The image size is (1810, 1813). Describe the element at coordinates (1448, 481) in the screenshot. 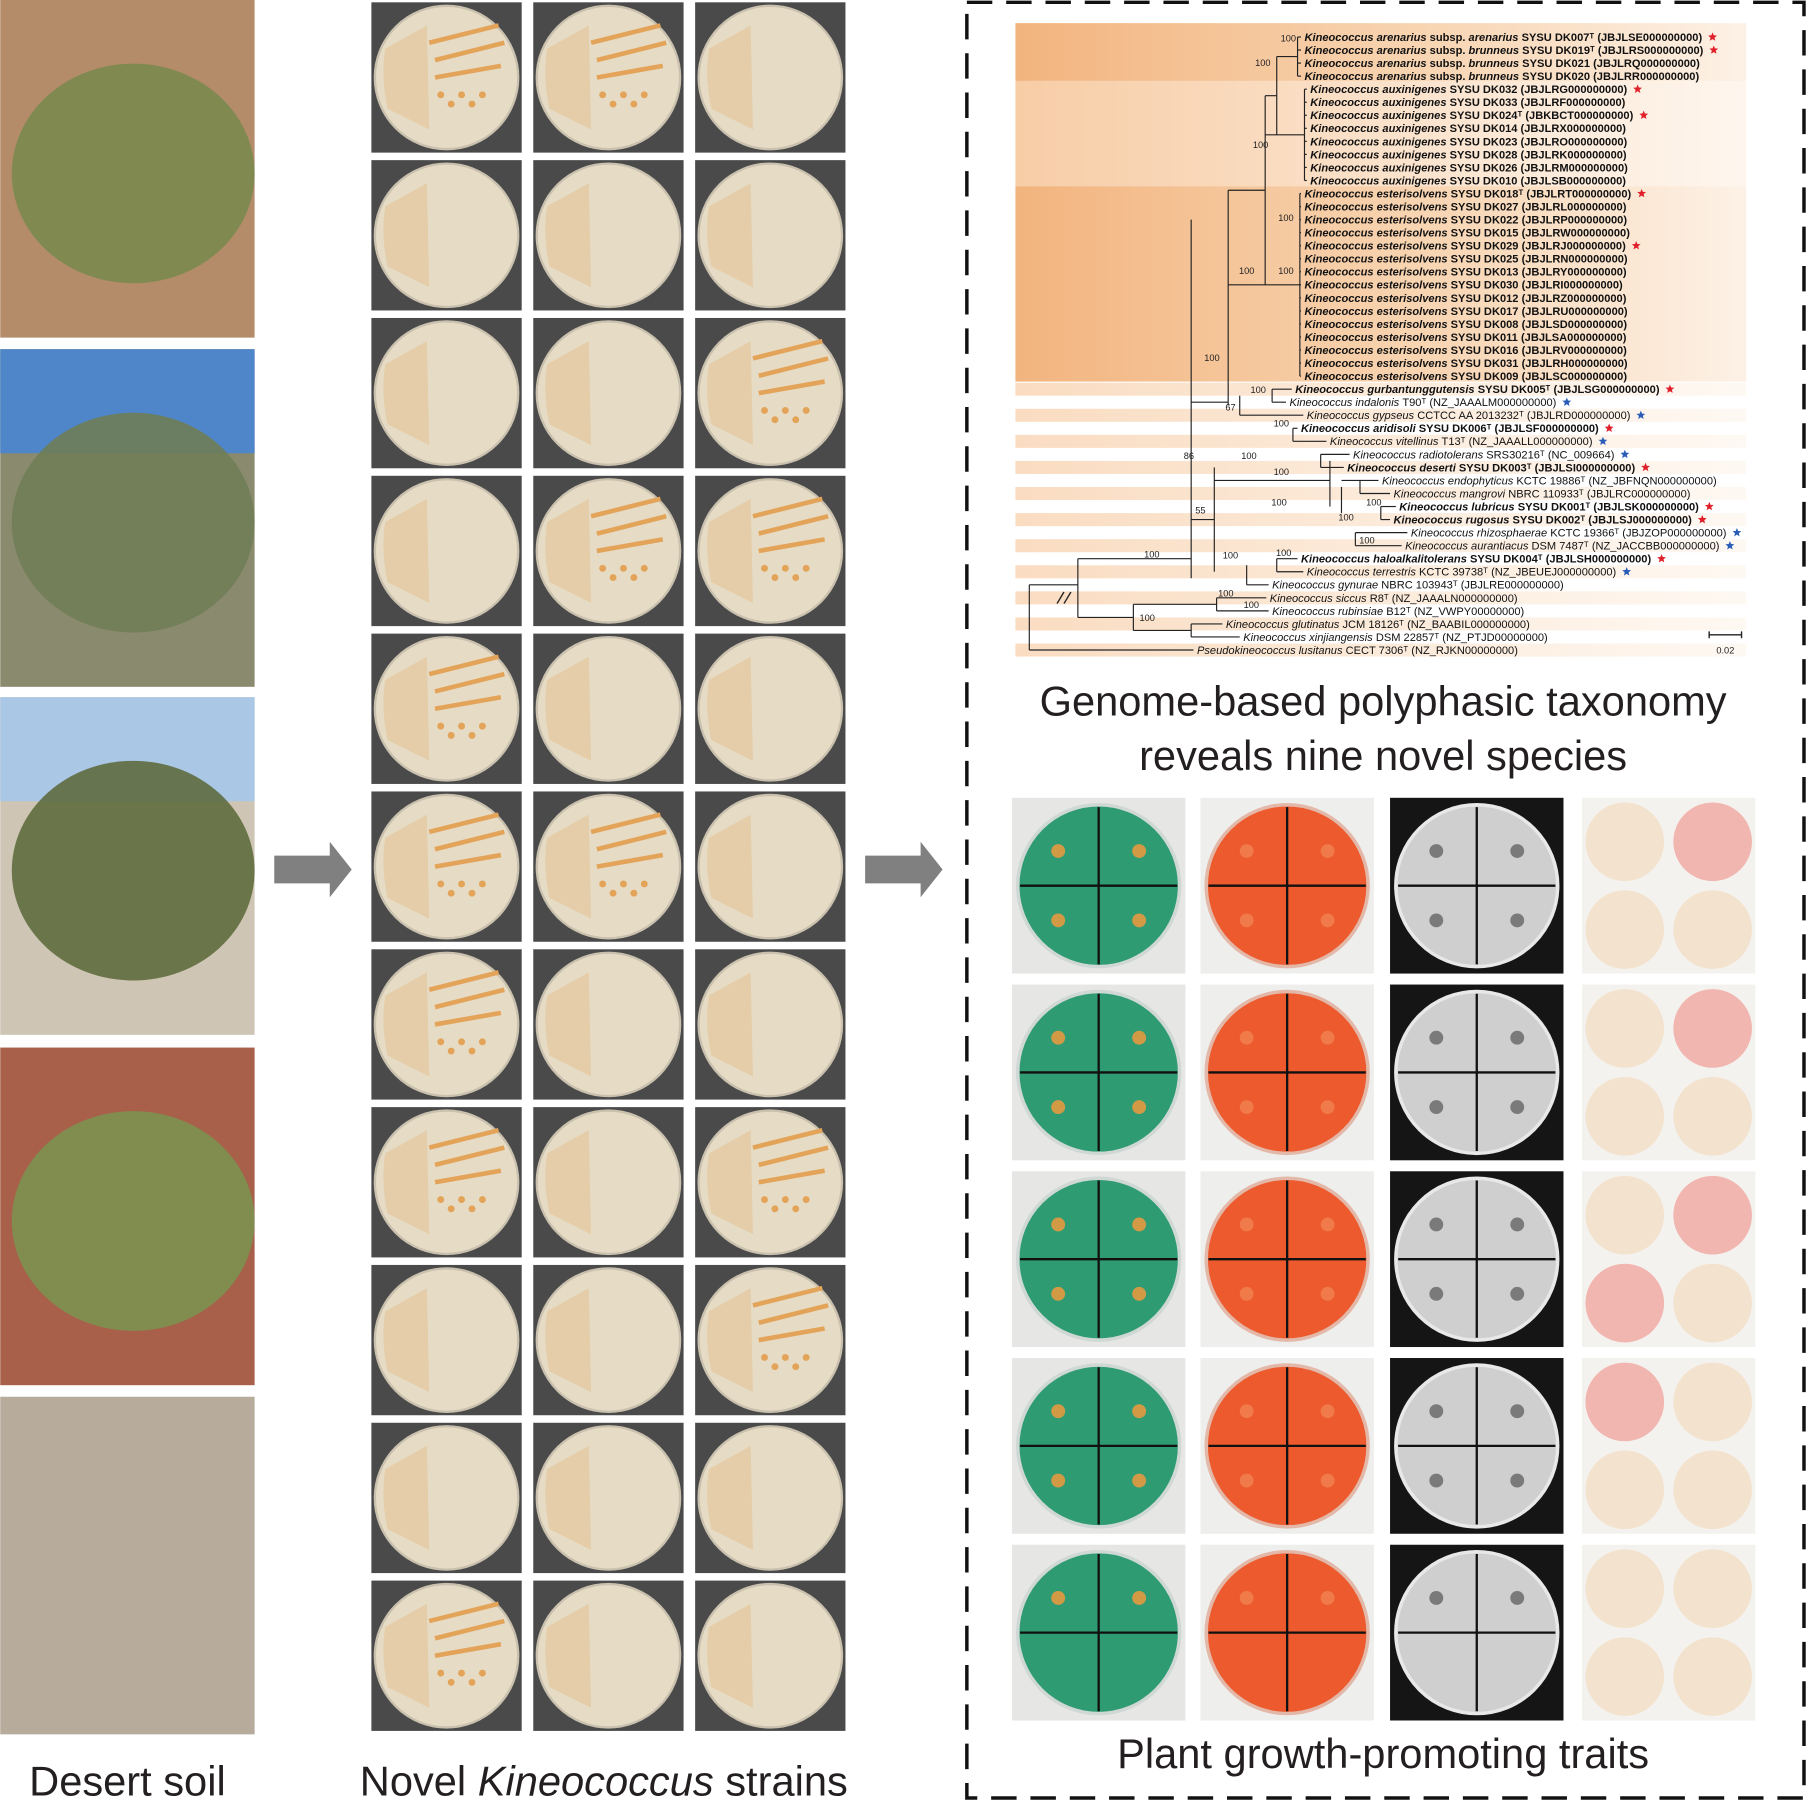

I see `species: Kineococcus endophyticus` at that location.